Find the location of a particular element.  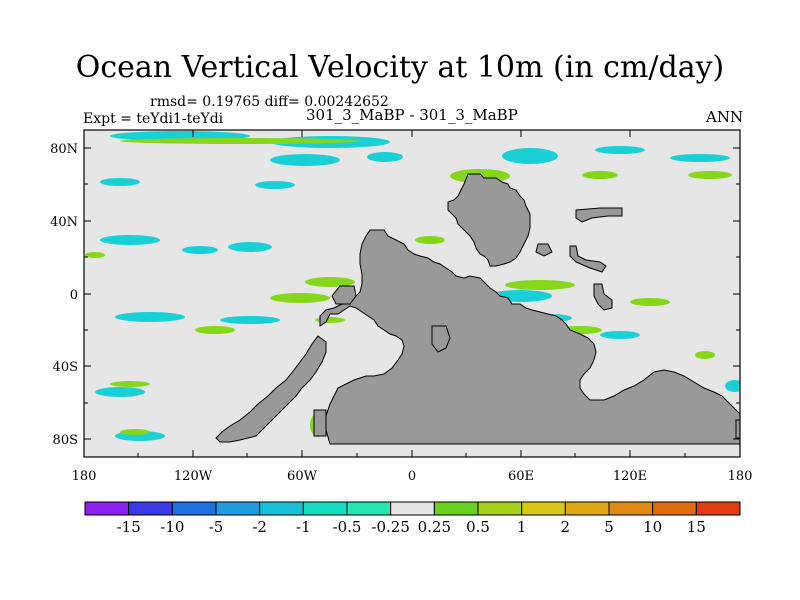

colorbar-label: -2 is located at coordinates (259, 527).